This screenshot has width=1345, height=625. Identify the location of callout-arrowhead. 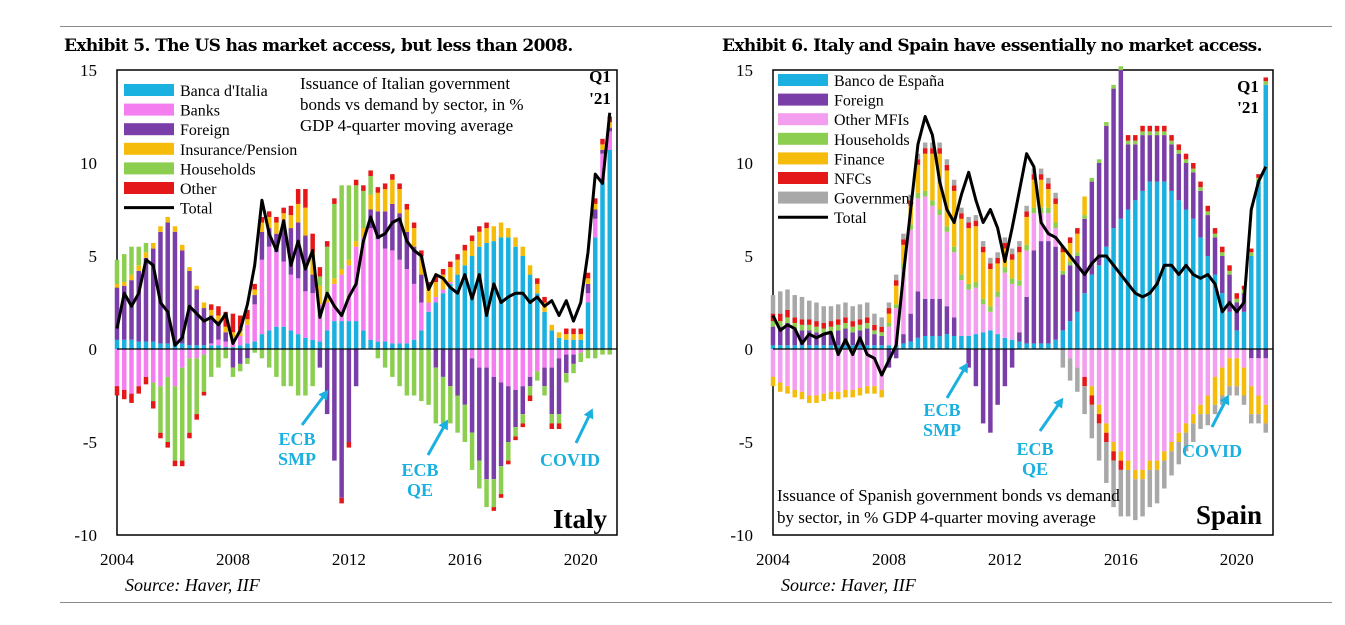
(443, 425).